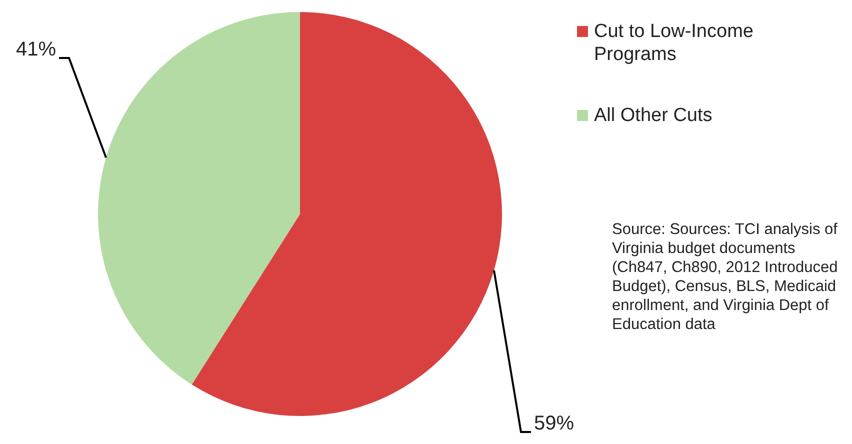 This screenshot has height=444, width=852. What do you see at coordinates (36, 49) in the screenshot?
I see `data-label: 41%` at bounding box center [36, 49].